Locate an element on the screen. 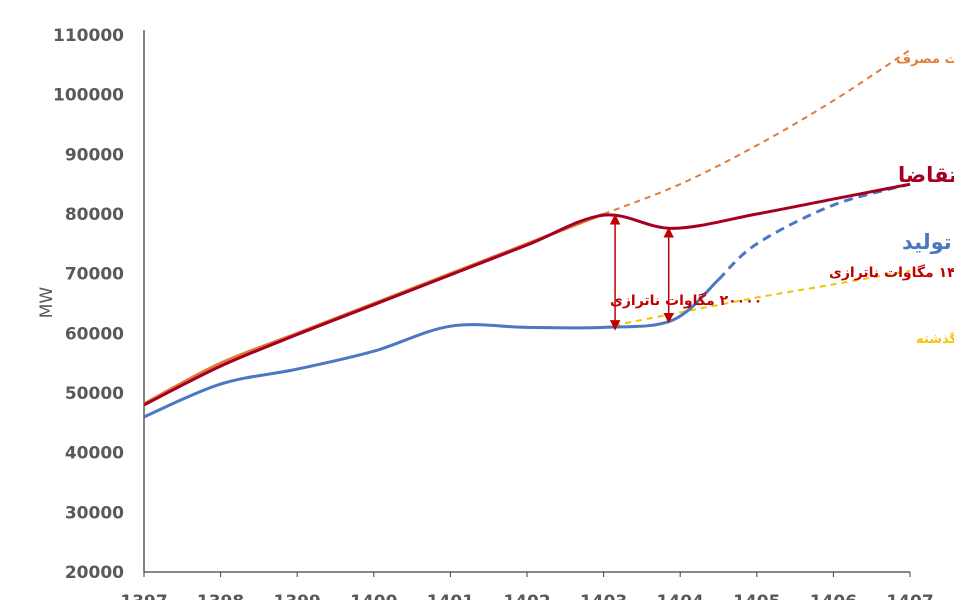  x-tick-label: 1400 is located at coordinates (373, 596).